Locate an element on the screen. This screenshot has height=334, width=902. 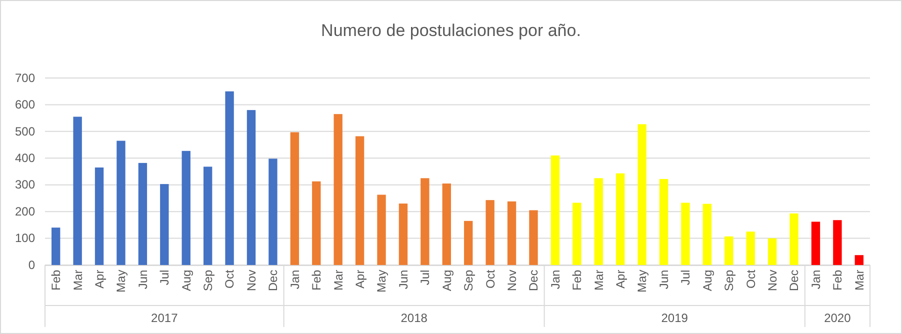
y-tick-label: 600 is located at coordinates (25, 105).